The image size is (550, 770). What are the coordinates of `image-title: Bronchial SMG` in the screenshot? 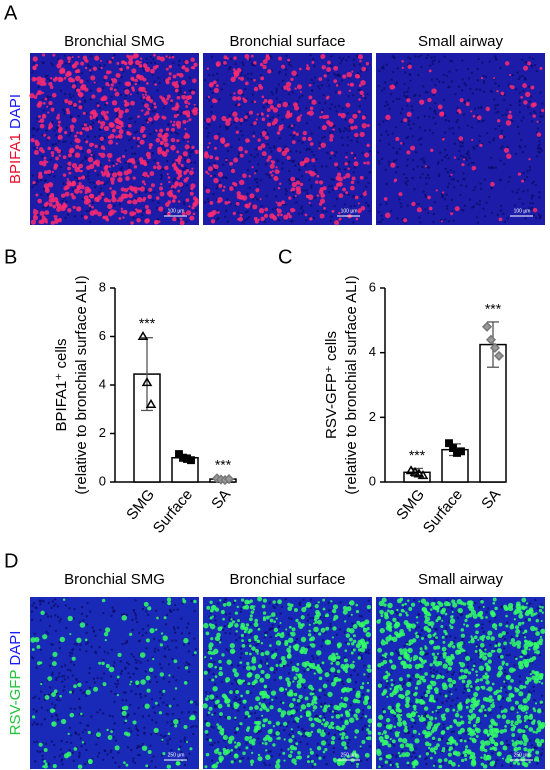 It's located at (114, 579).